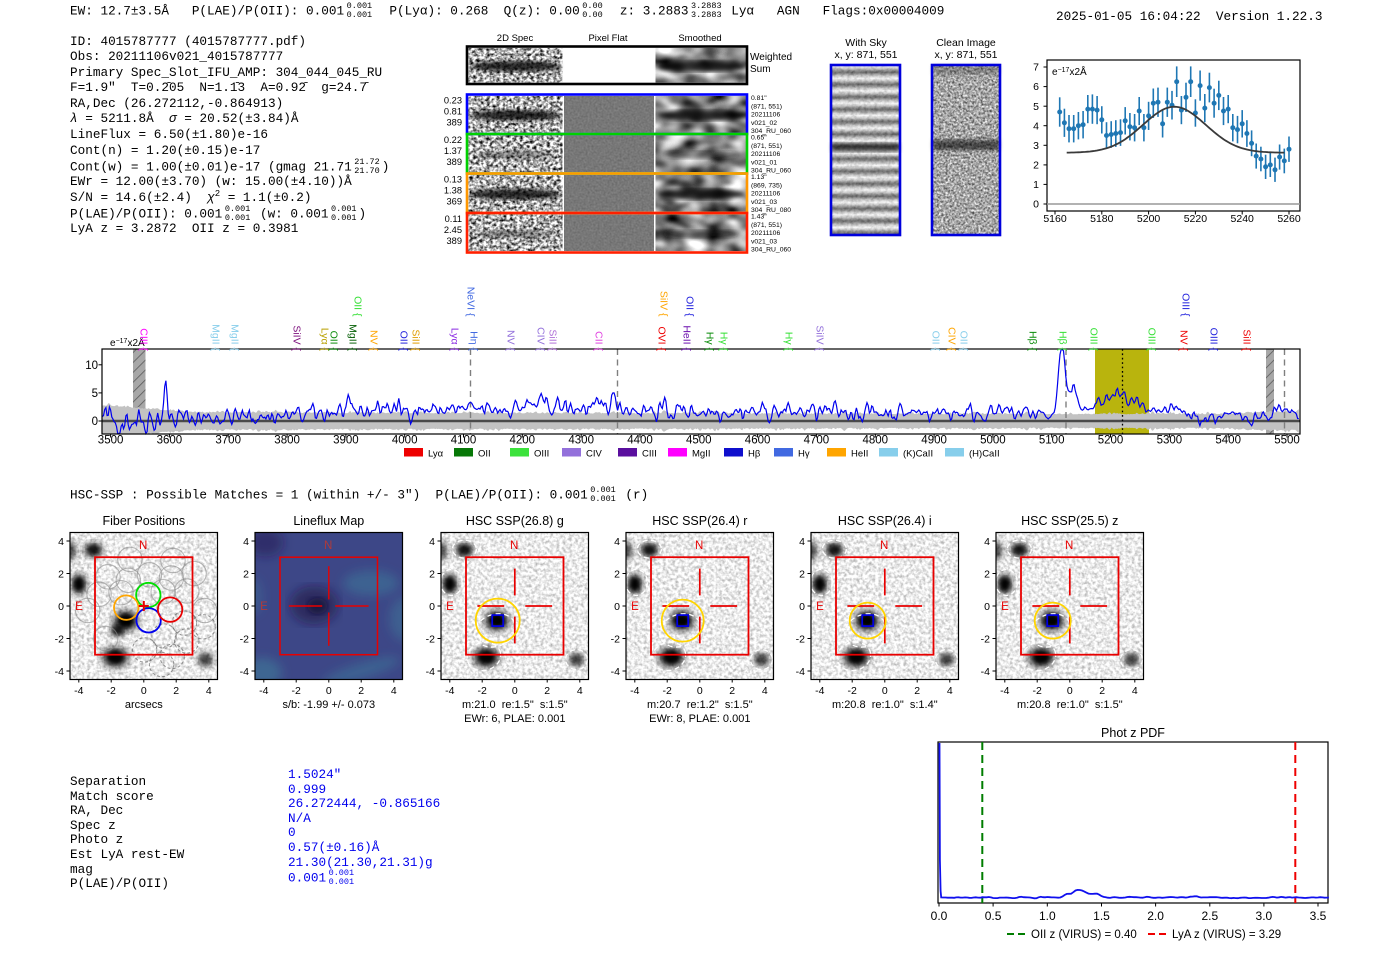 The width and height of the screenshot is (1400, 953). Describe the element at coordinates (453, 219) in the screenshot. I see `svg-text: 0.11` at that location.